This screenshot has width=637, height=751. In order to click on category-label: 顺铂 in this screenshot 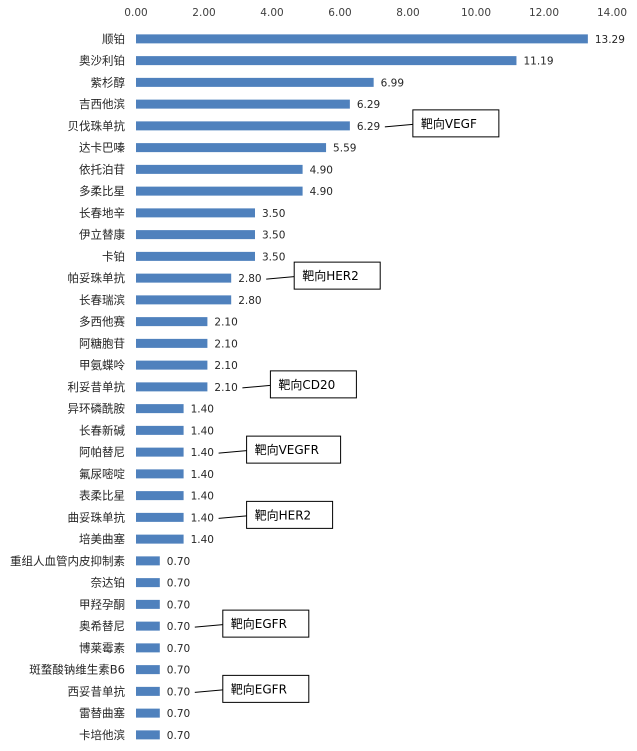, I will do `click(113, 39)`.